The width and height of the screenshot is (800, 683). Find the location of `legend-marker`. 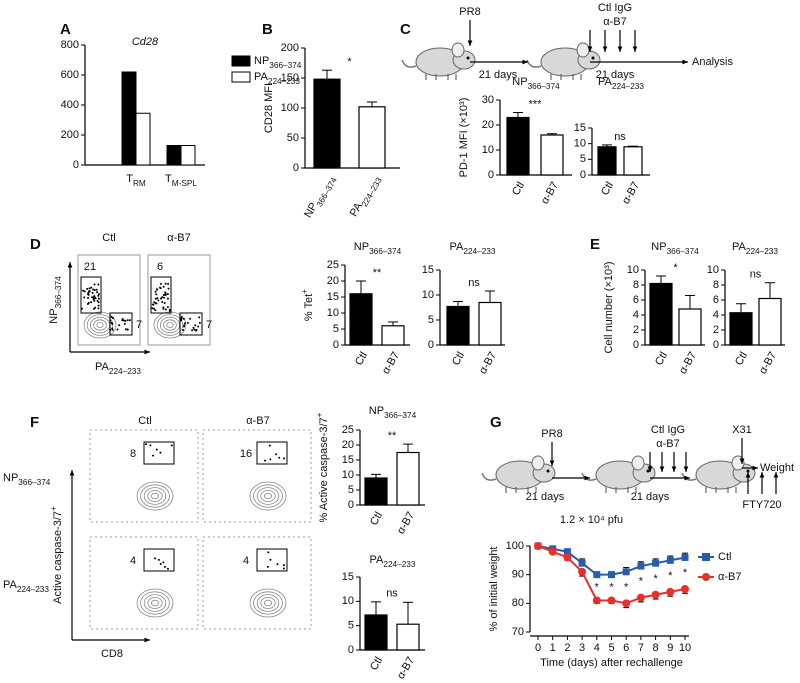

legend-marker is located at coordinates (706, 577).